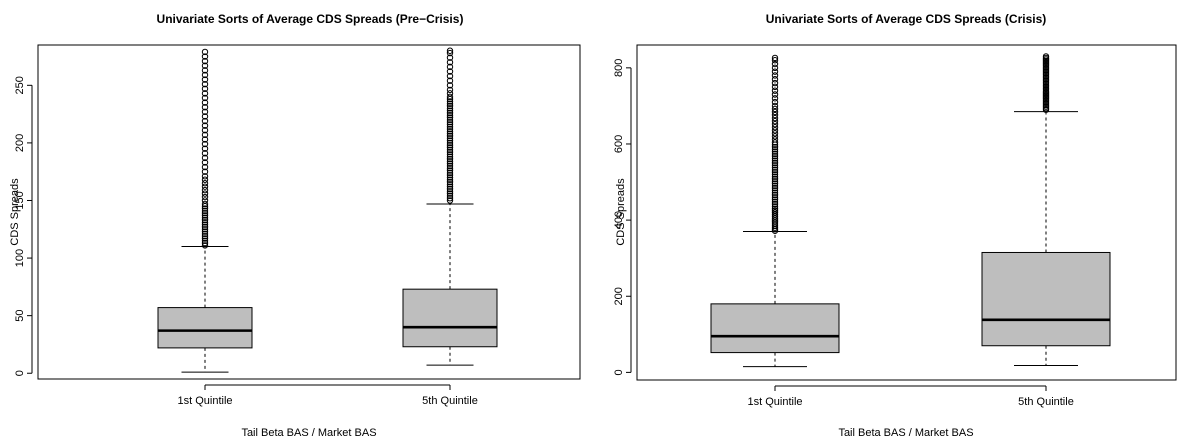  Describe the element at coordinates (204, 401) in the screenshot. I see `x-tick-label: 1st Quintile` at that location.